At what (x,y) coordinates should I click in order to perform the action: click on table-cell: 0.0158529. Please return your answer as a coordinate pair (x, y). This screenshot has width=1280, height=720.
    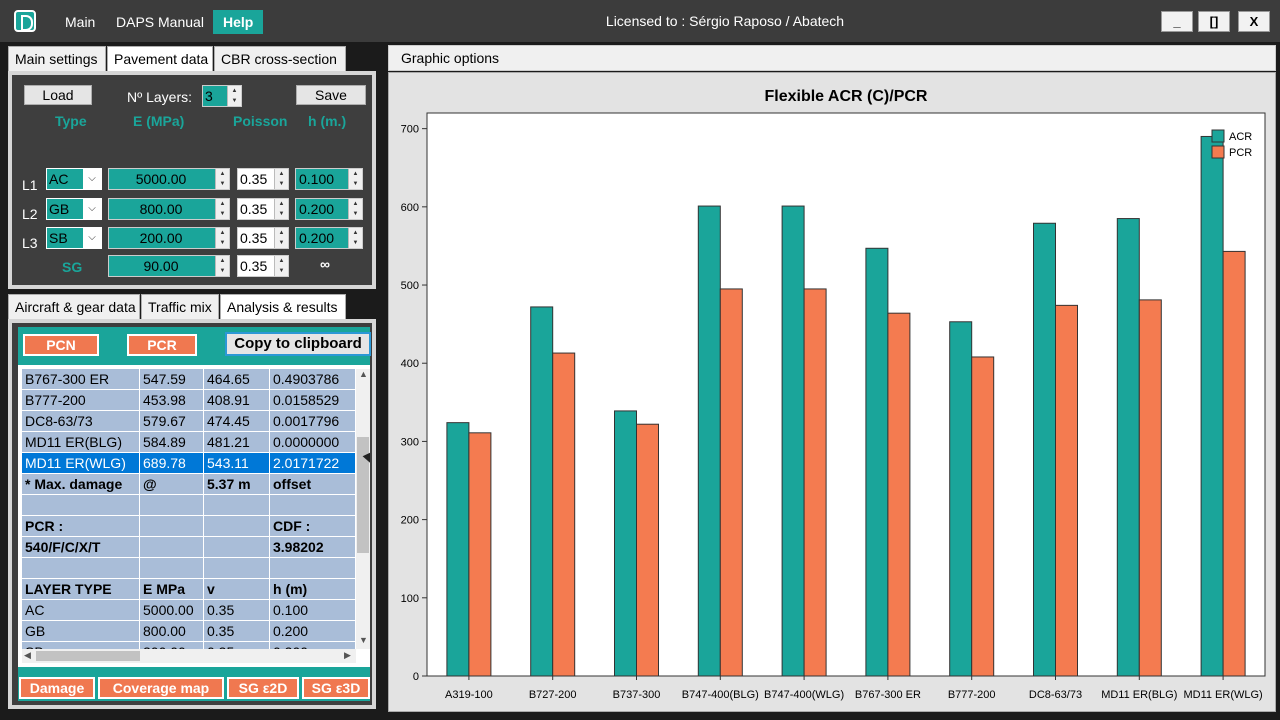
    Looking at the image, I should click on (313, 400).